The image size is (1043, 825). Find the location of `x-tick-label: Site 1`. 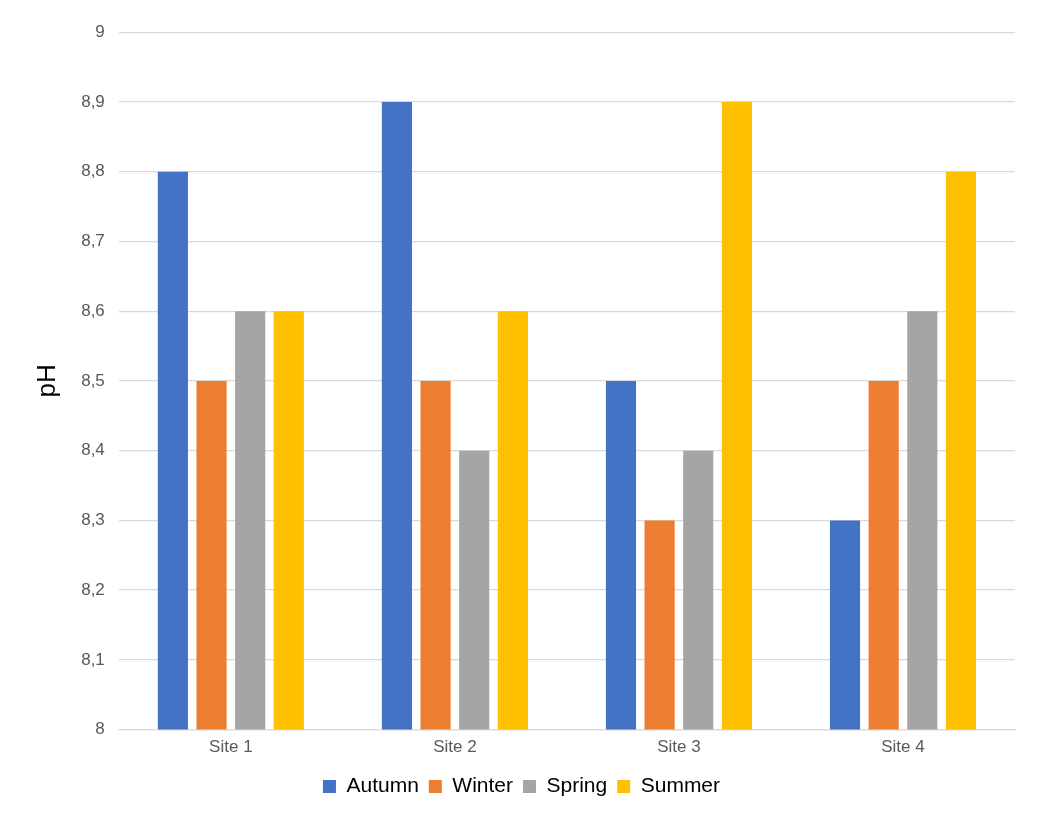

x-tick-label: Site 1 is located at coordinates (231, 747).